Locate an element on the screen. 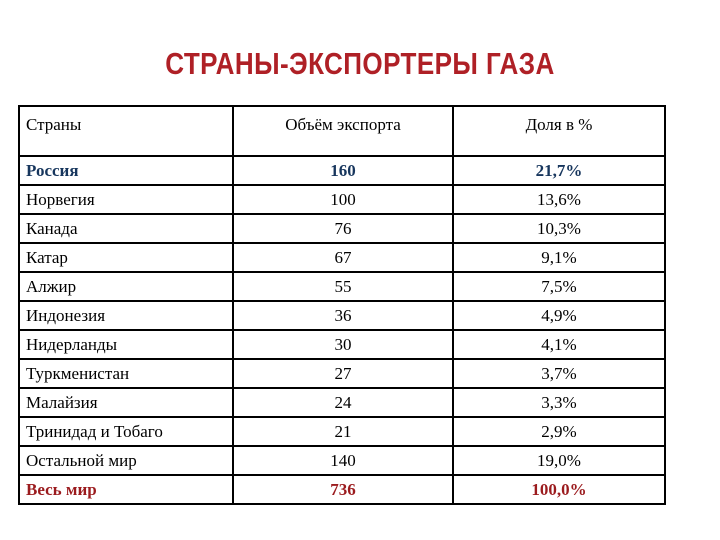  country-cell: Канада is located at coordinates (126, 228).